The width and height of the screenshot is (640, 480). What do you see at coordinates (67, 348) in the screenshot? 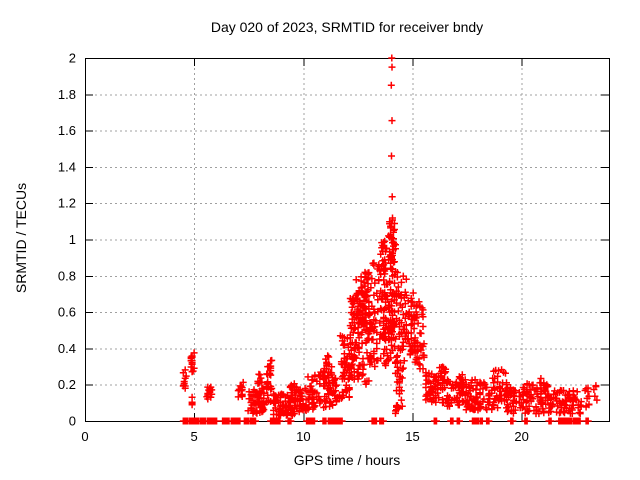
I see `y-tick-label: 0.4` at bounding box center [67, 348].